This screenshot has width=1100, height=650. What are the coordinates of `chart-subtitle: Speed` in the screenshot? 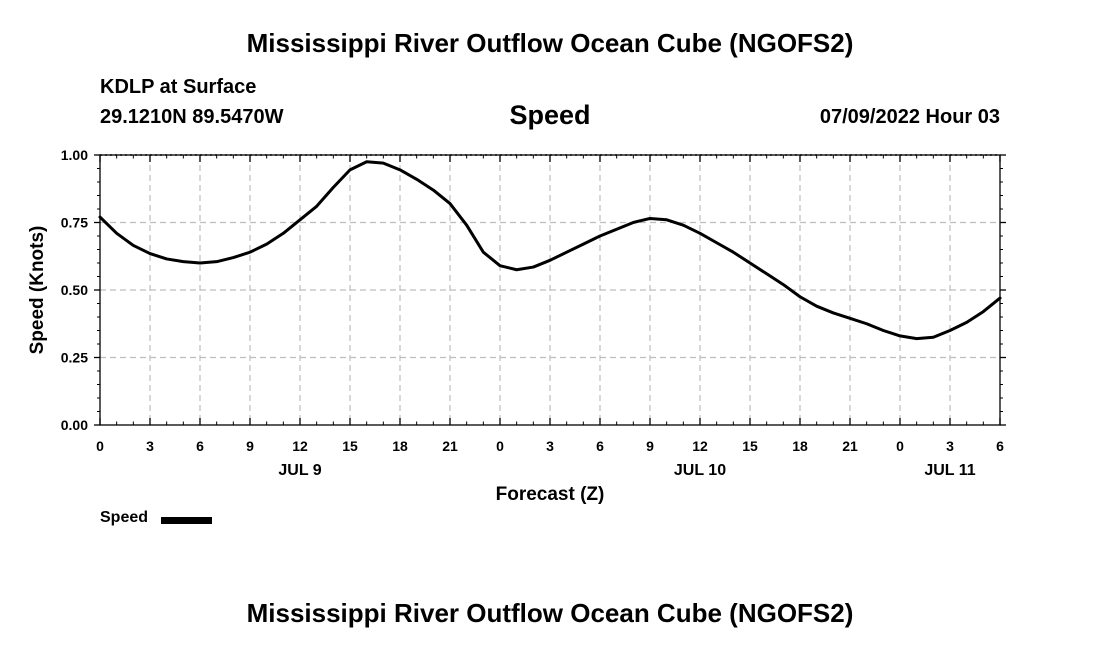 It's located at (550, 115).